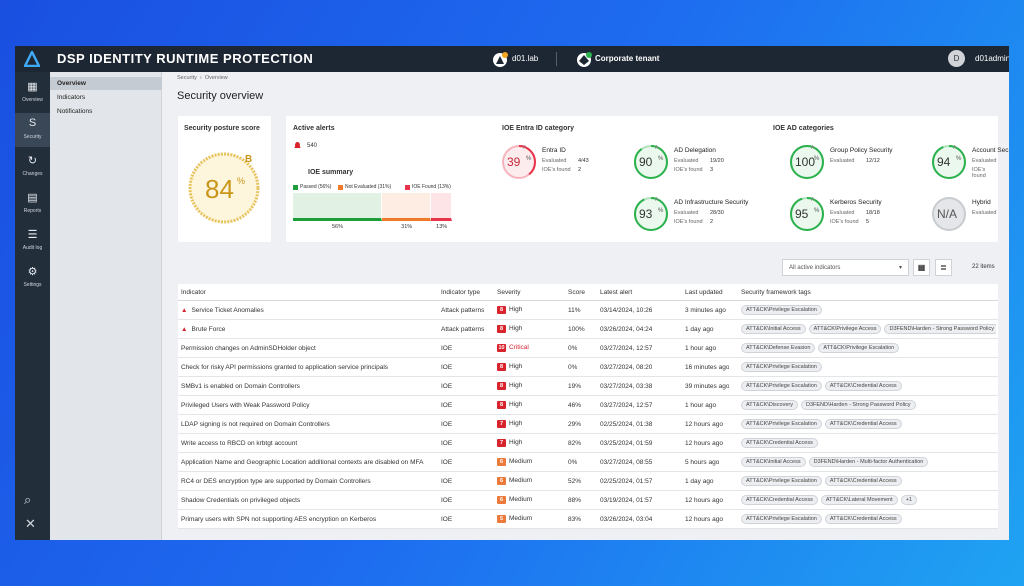 This screenshot has width=1024, height=586. Describe the element at coordinates (627, 58) in the screenshot. I see `tenant: Corporate tenant` at that location.